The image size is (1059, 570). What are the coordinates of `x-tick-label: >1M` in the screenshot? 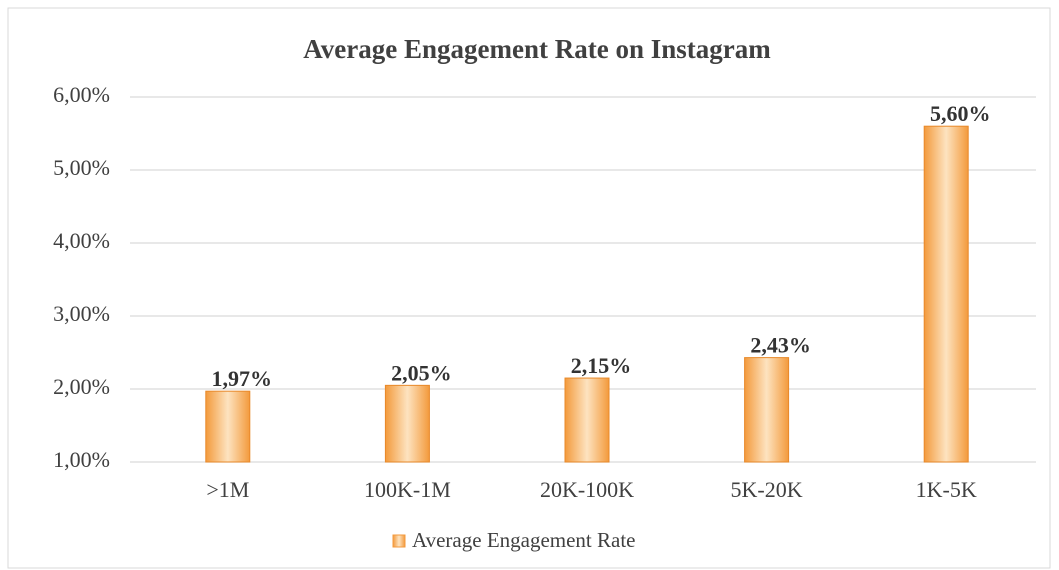 It's located at (227, 489).